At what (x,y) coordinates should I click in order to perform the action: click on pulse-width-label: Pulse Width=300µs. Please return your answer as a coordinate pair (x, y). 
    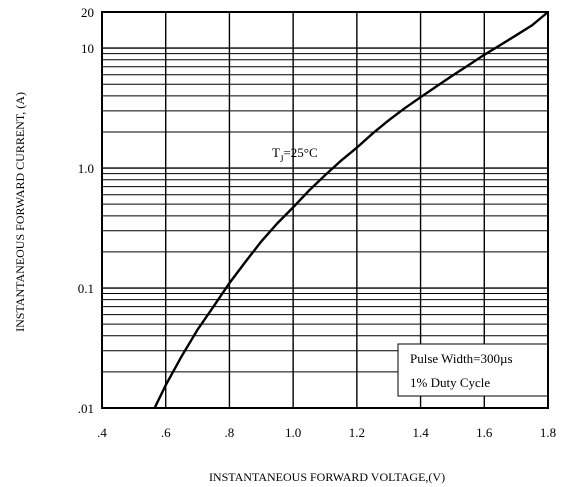
    Looking at the image, I should click on (461, 358).